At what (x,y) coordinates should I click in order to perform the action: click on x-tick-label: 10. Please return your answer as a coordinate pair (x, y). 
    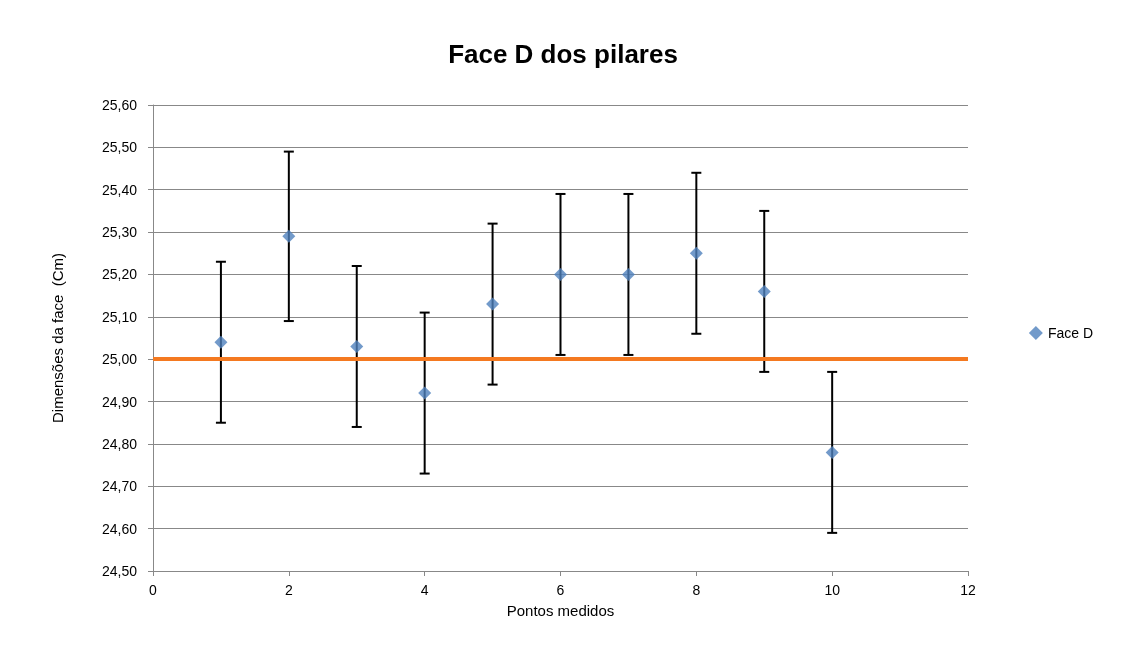
    Looking at the image, I should click on (832, 590).